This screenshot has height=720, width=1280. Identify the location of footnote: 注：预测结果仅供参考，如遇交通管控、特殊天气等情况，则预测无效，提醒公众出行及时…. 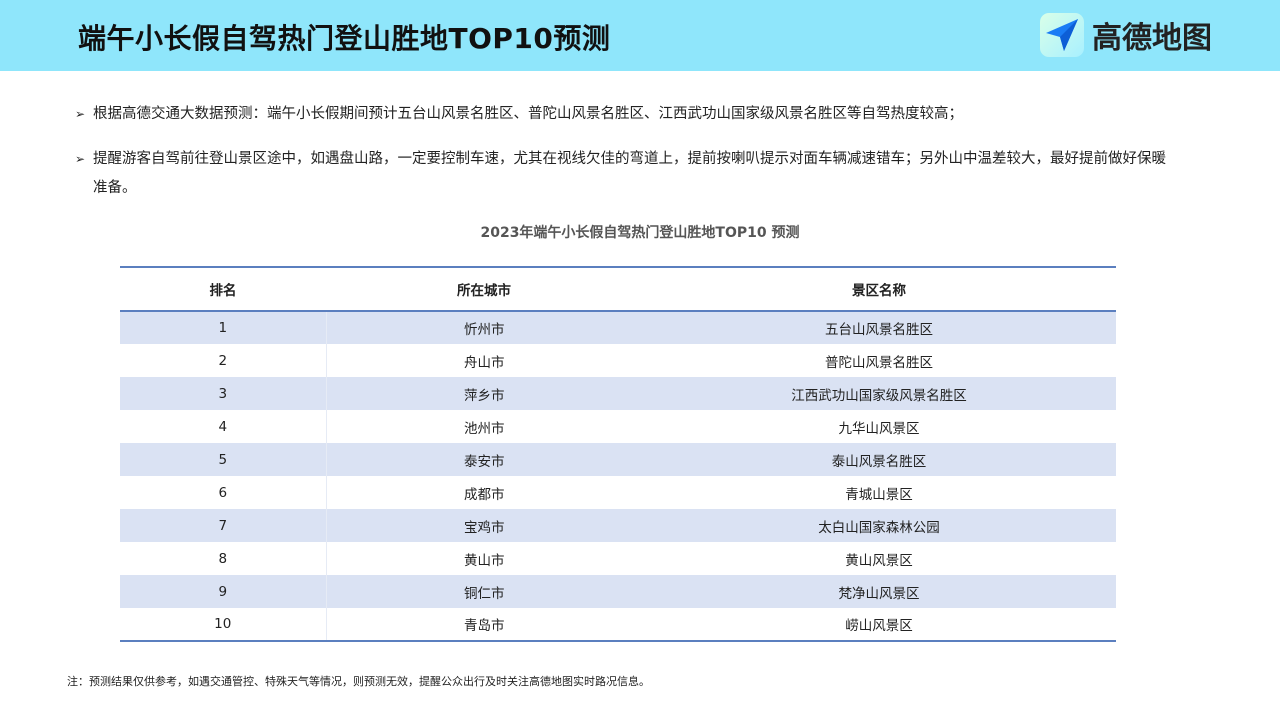
(358, 681).